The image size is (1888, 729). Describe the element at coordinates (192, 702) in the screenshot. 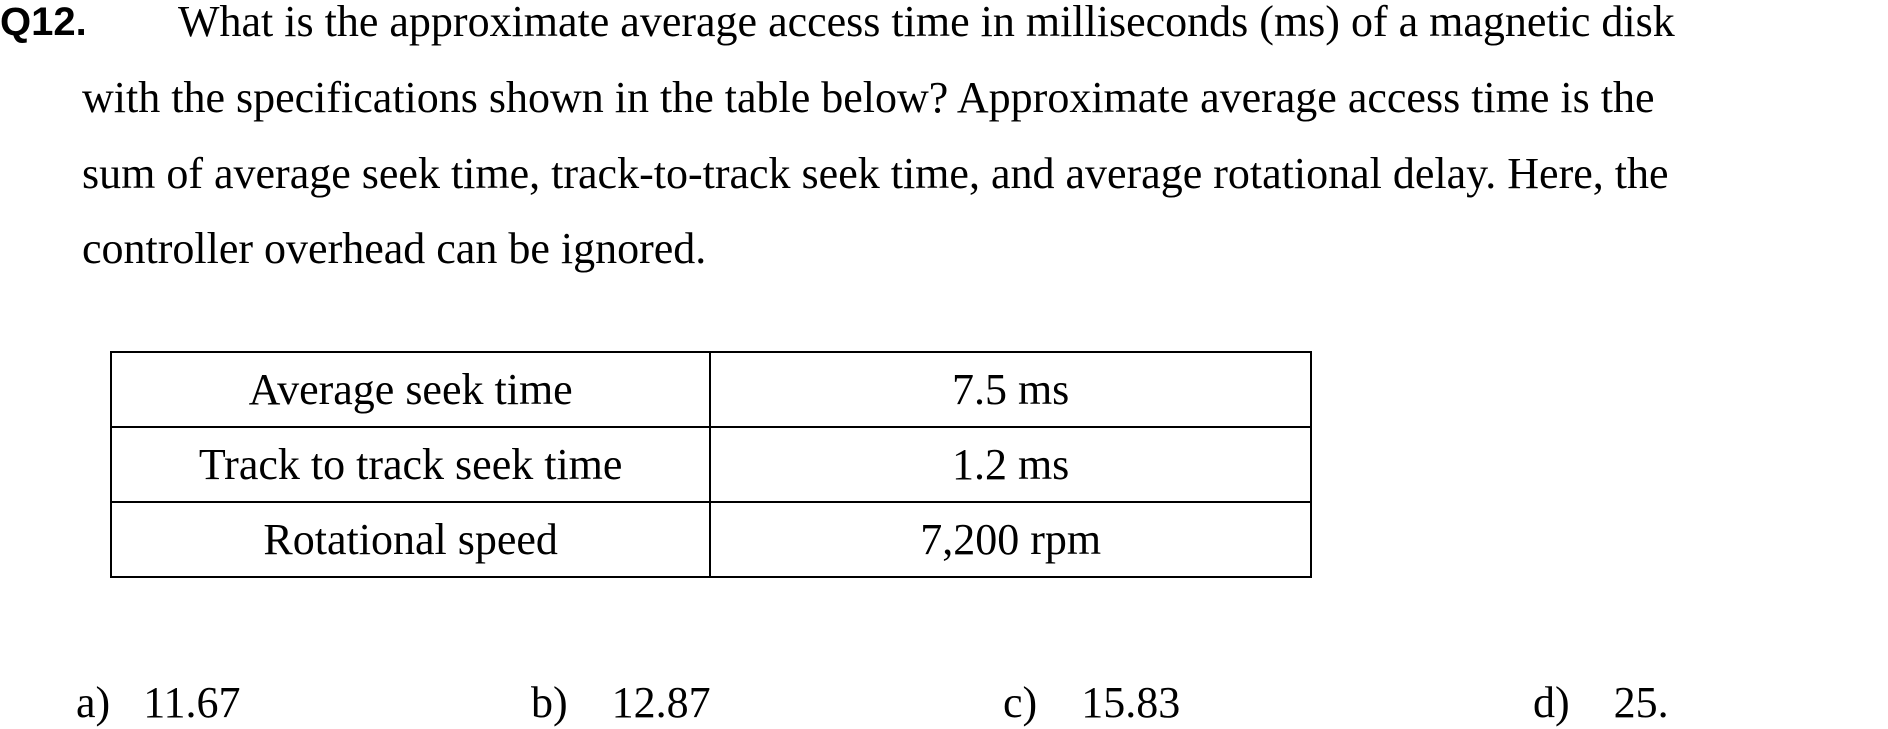

I see `option-value: 11.67` at that location.